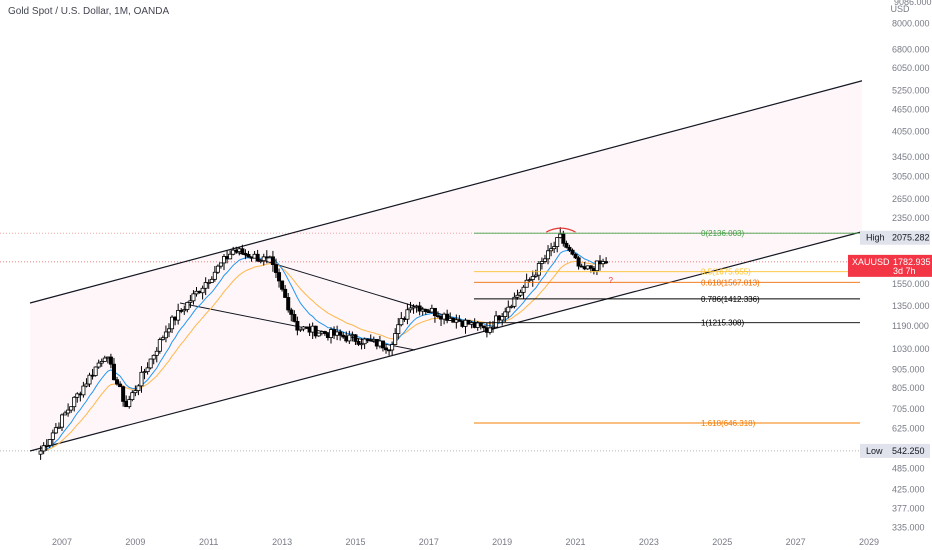  I want to click on low-tag, so click(895, 450).